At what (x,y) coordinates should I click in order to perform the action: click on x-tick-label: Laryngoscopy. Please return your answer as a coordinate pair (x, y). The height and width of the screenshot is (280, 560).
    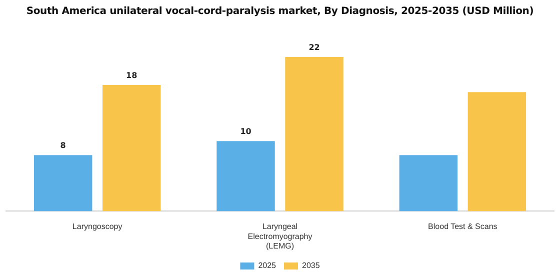
    Looking at the image, I should click on (97, 227).